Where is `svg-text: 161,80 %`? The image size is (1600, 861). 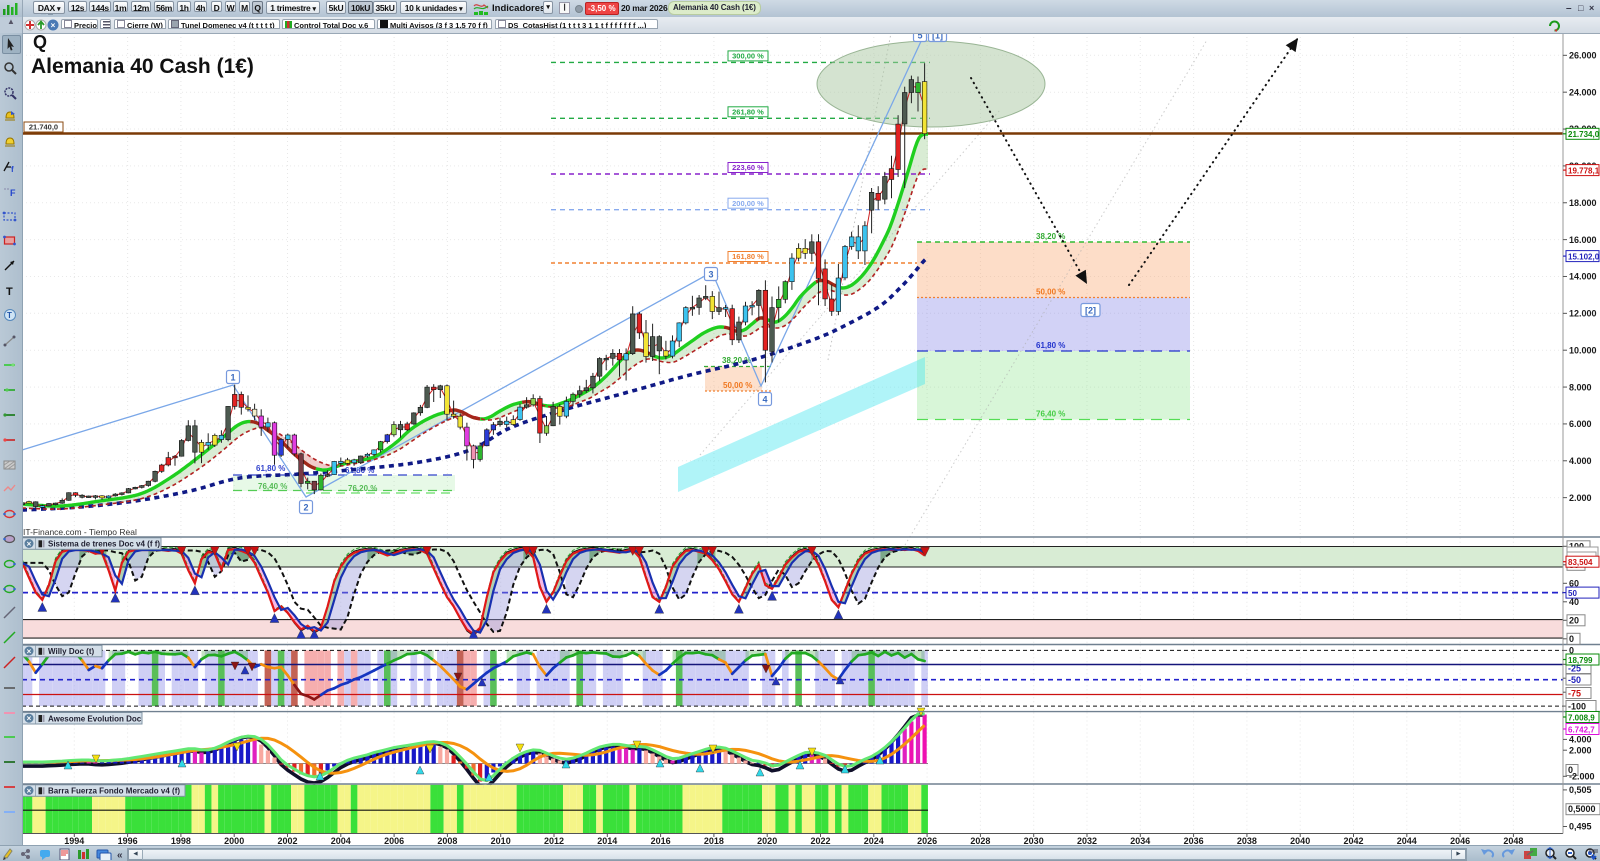
svg-text: 161,80 % is located at coordinates (748, 256).